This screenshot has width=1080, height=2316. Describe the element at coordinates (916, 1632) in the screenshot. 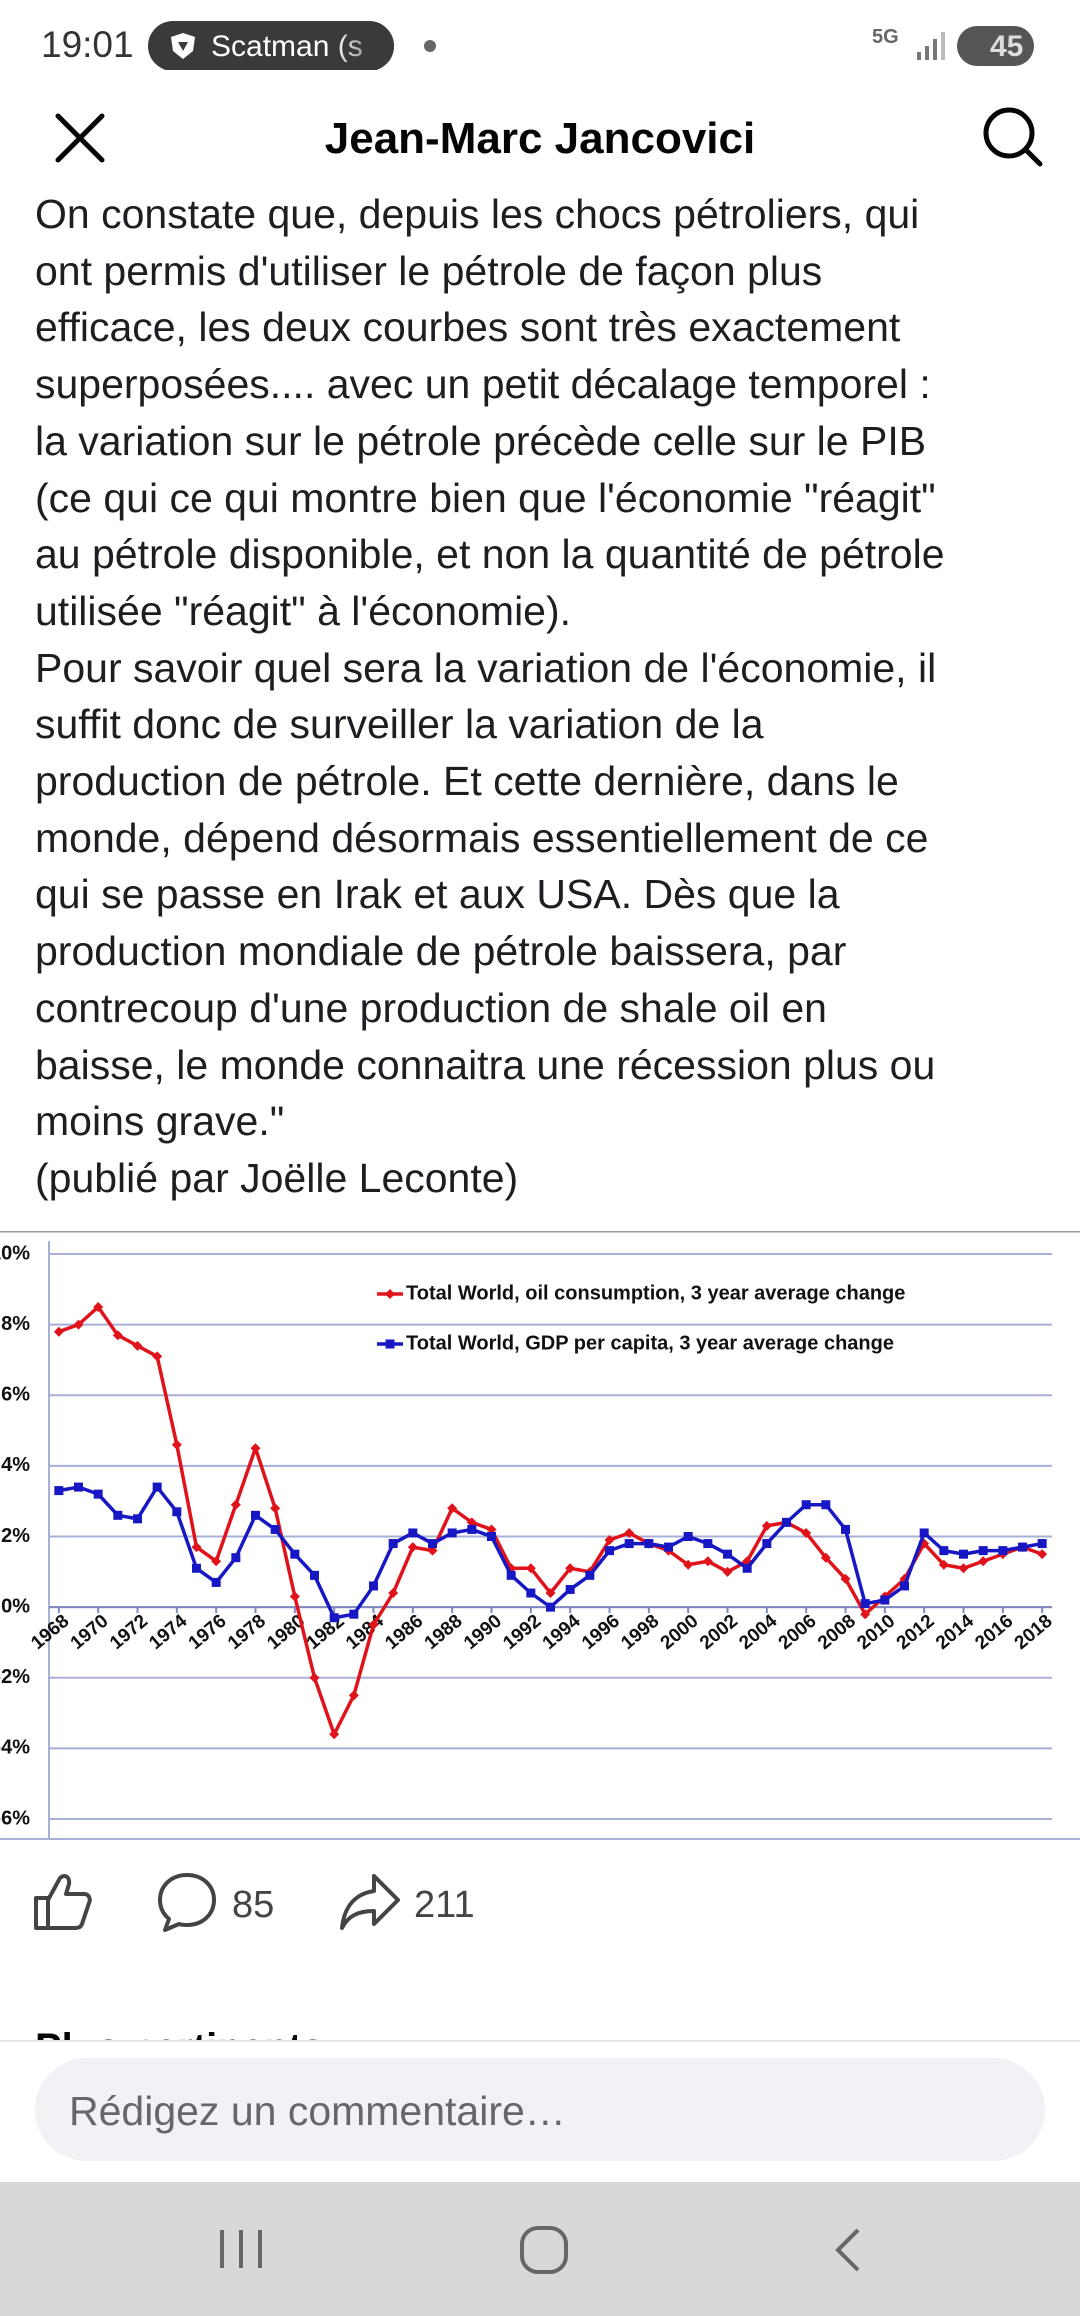

I see `x-tick-label: 2012` at that location.